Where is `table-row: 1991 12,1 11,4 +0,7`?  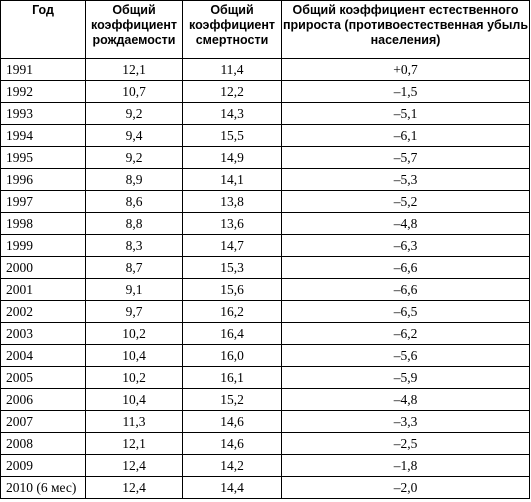
table-row: 1991 12,1 11,4 +0,7 is located at coordinates (265, 69).